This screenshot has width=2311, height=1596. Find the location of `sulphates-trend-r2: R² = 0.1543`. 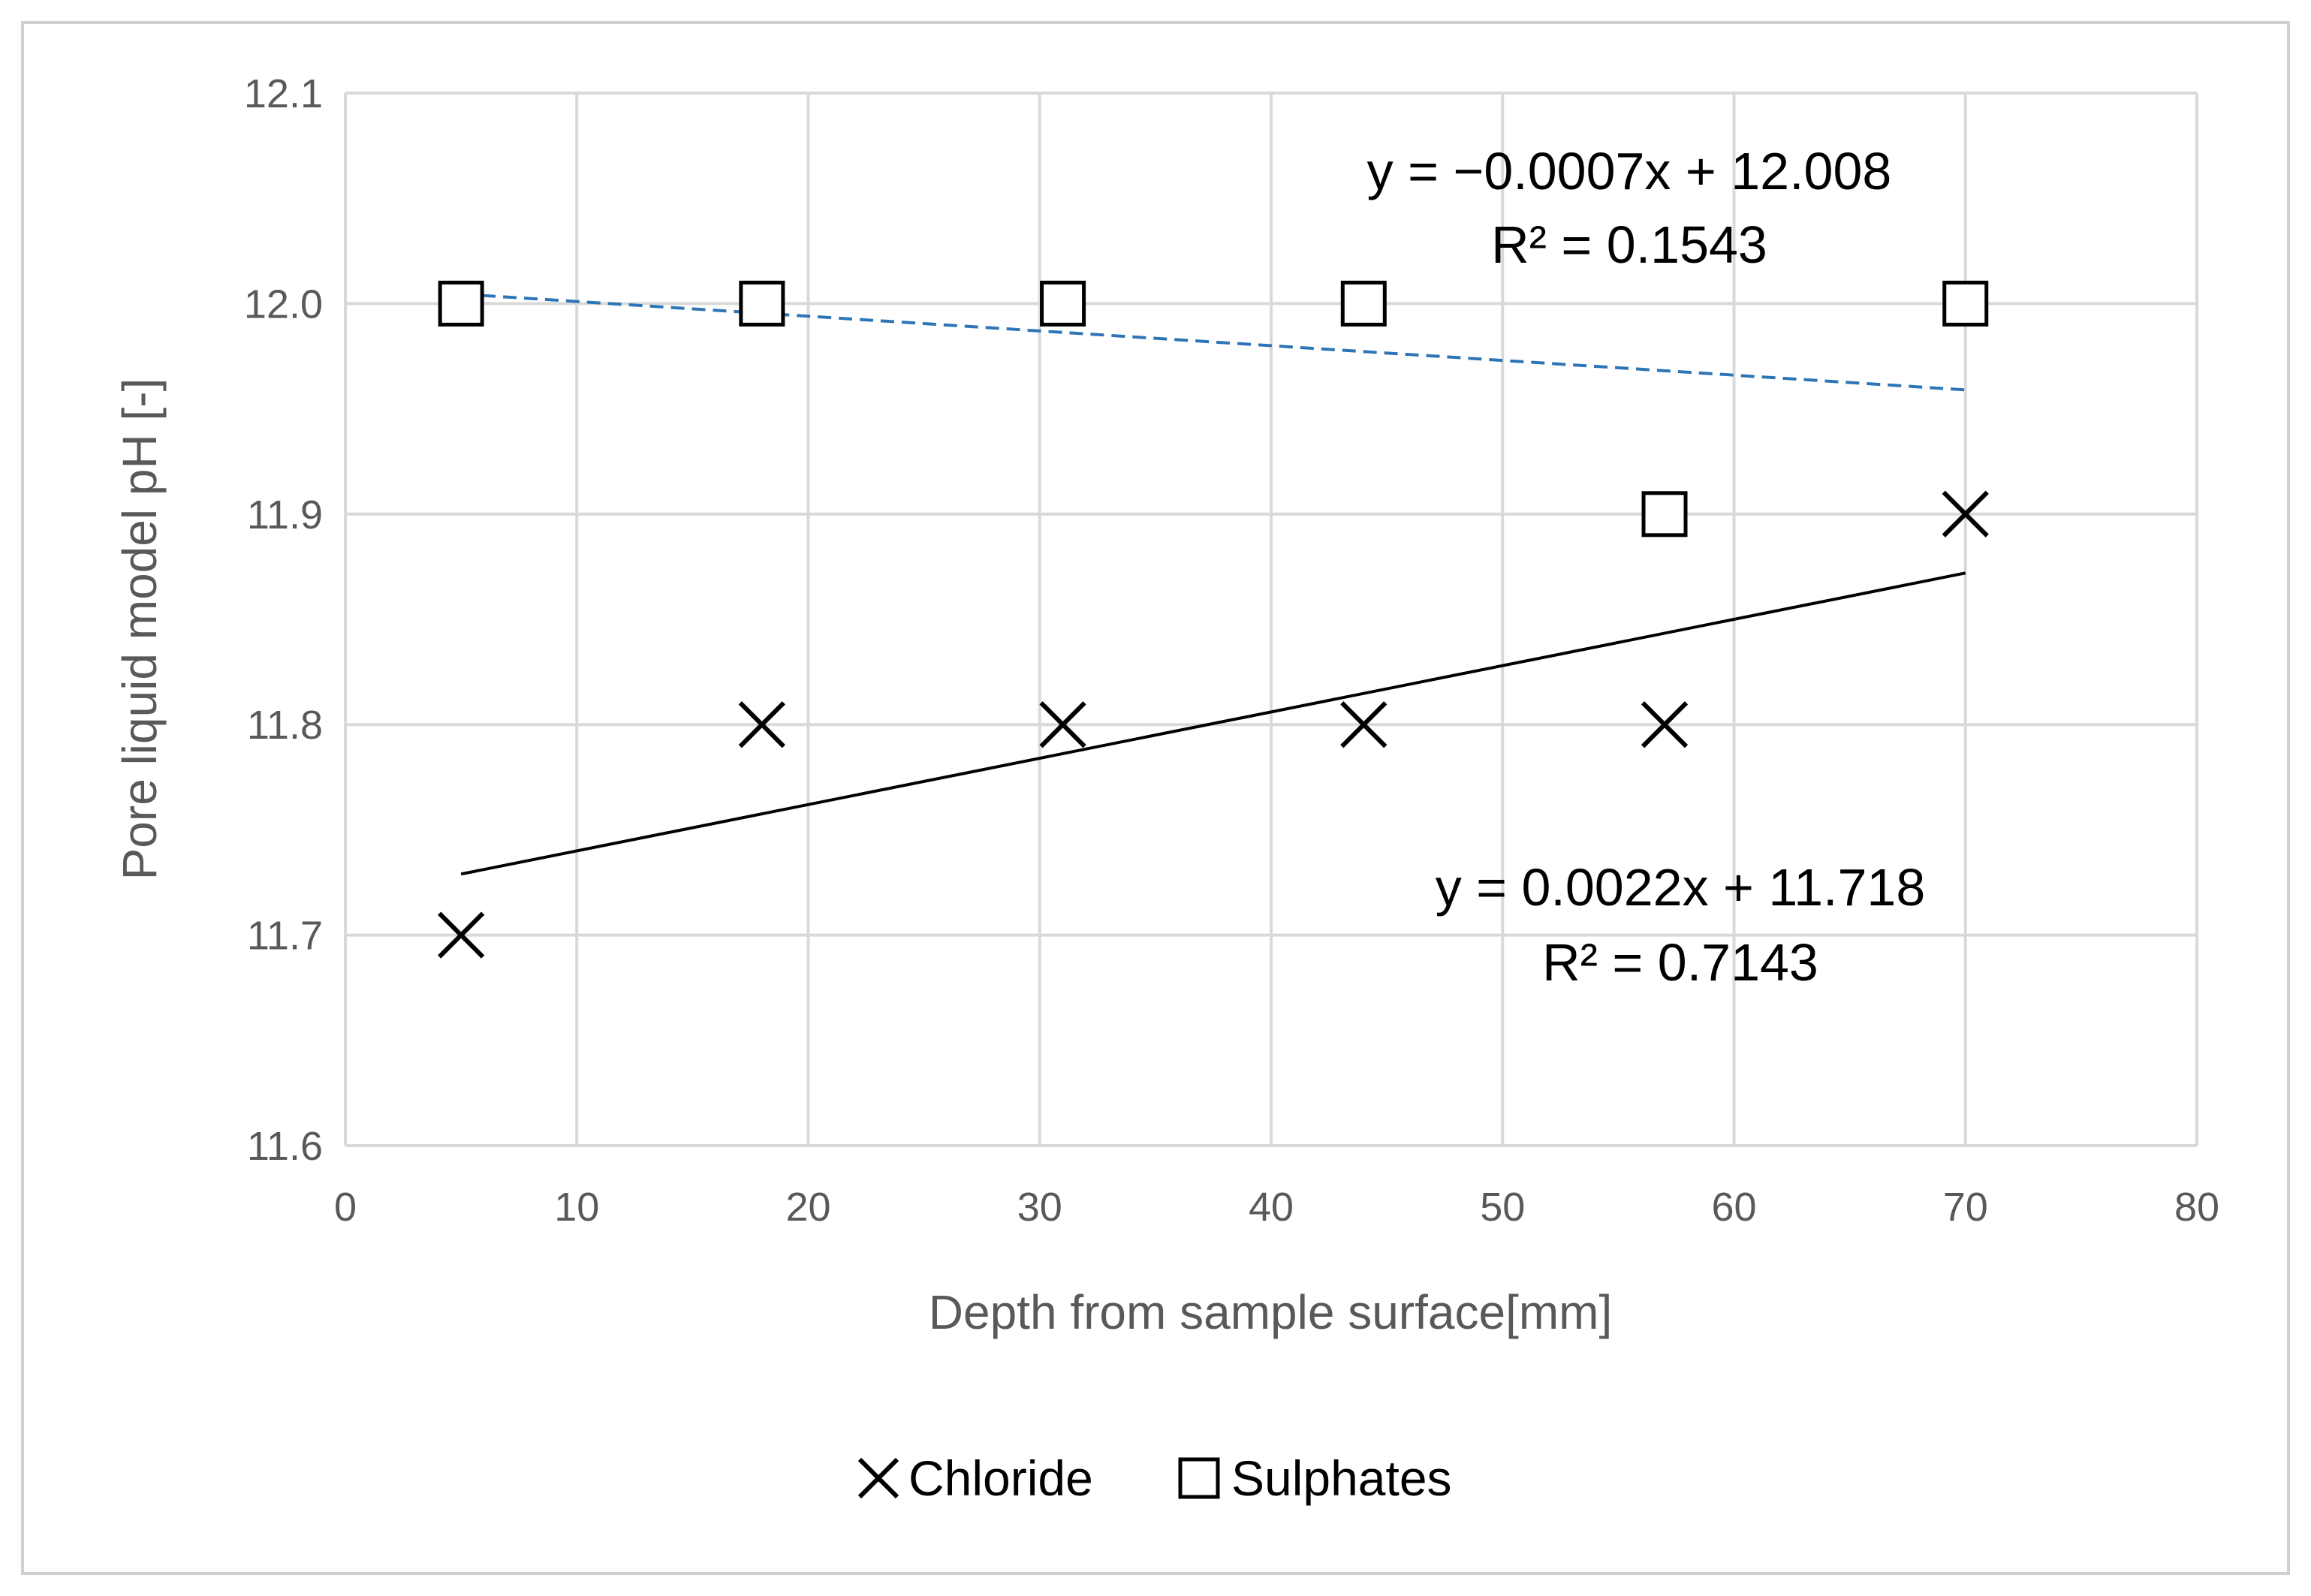

sulphates-trend-r2: R² = 0.1543 is located at coordinates (1629, 244).